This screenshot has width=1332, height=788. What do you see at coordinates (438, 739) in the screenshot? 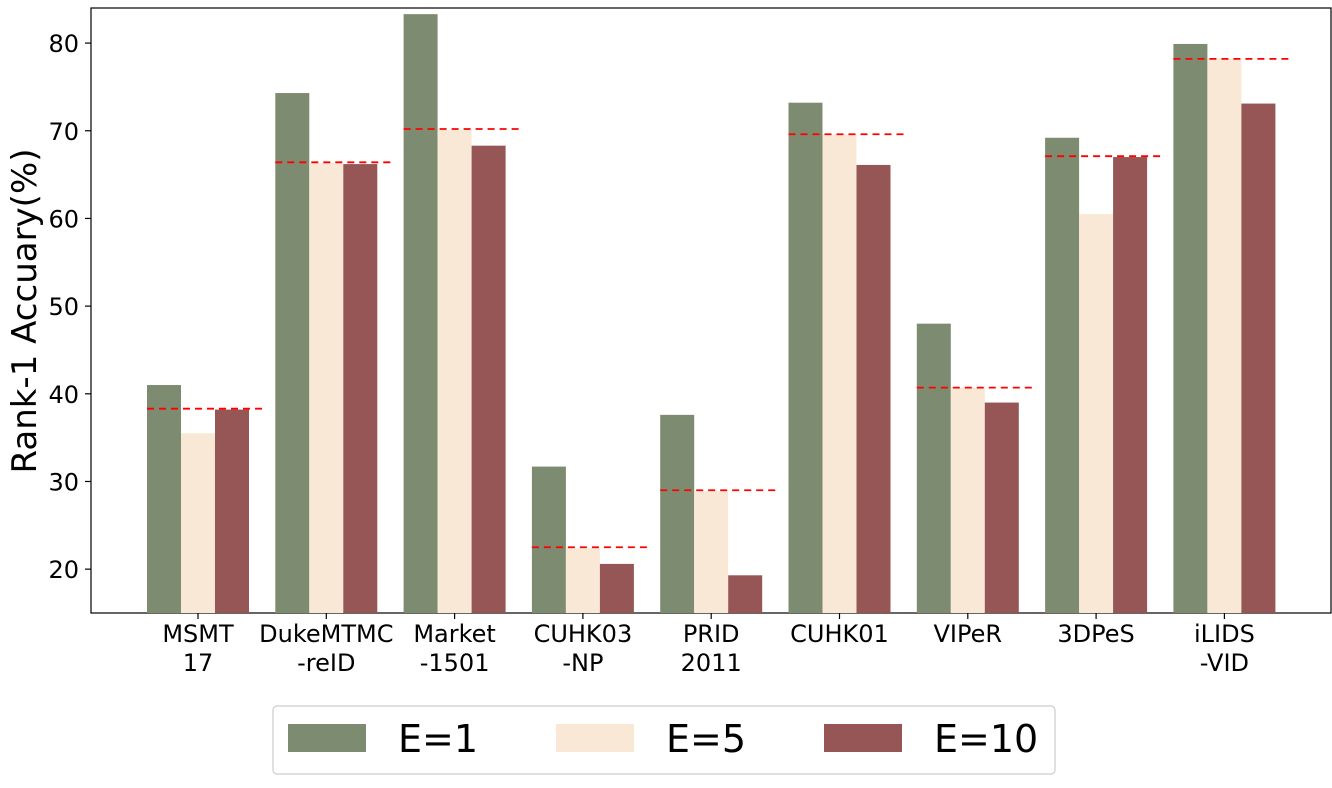
I see `legend-label: E=1` at bounding box center [438, 739].